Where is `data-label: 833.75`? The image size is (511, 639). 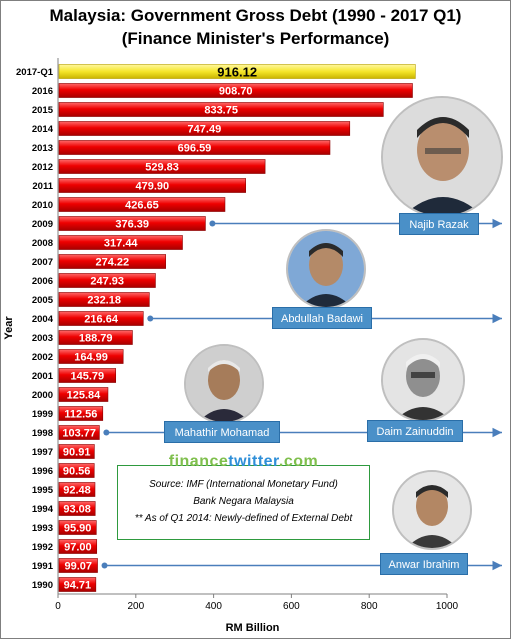 data-label: 833.75 is located at coordinates (221, 111).